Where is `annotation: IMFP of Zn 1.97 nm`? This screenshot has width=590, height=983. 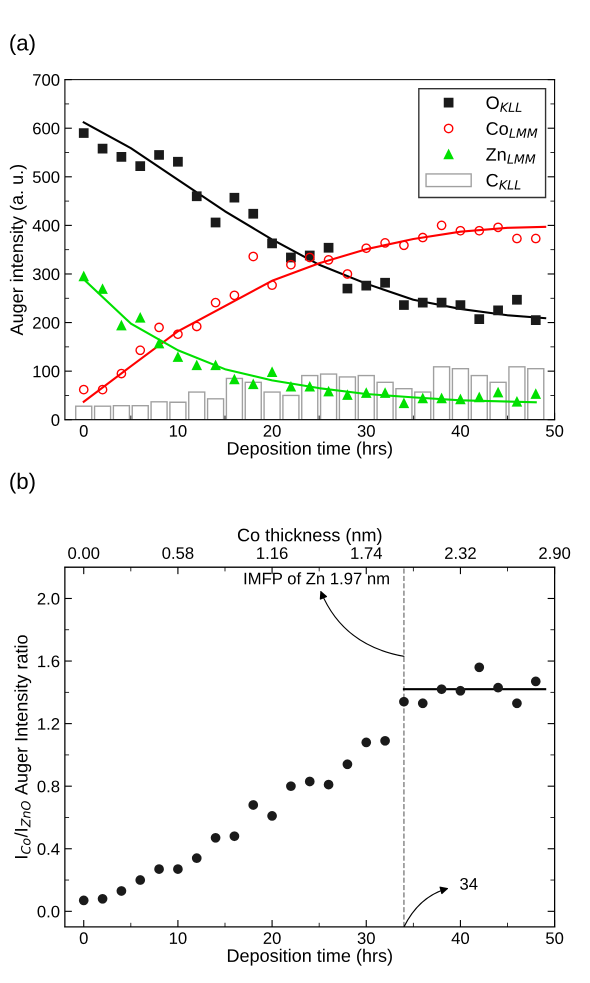
annotation: IMFP of Zn 1.97 nm is located at coordinates (316, 578).